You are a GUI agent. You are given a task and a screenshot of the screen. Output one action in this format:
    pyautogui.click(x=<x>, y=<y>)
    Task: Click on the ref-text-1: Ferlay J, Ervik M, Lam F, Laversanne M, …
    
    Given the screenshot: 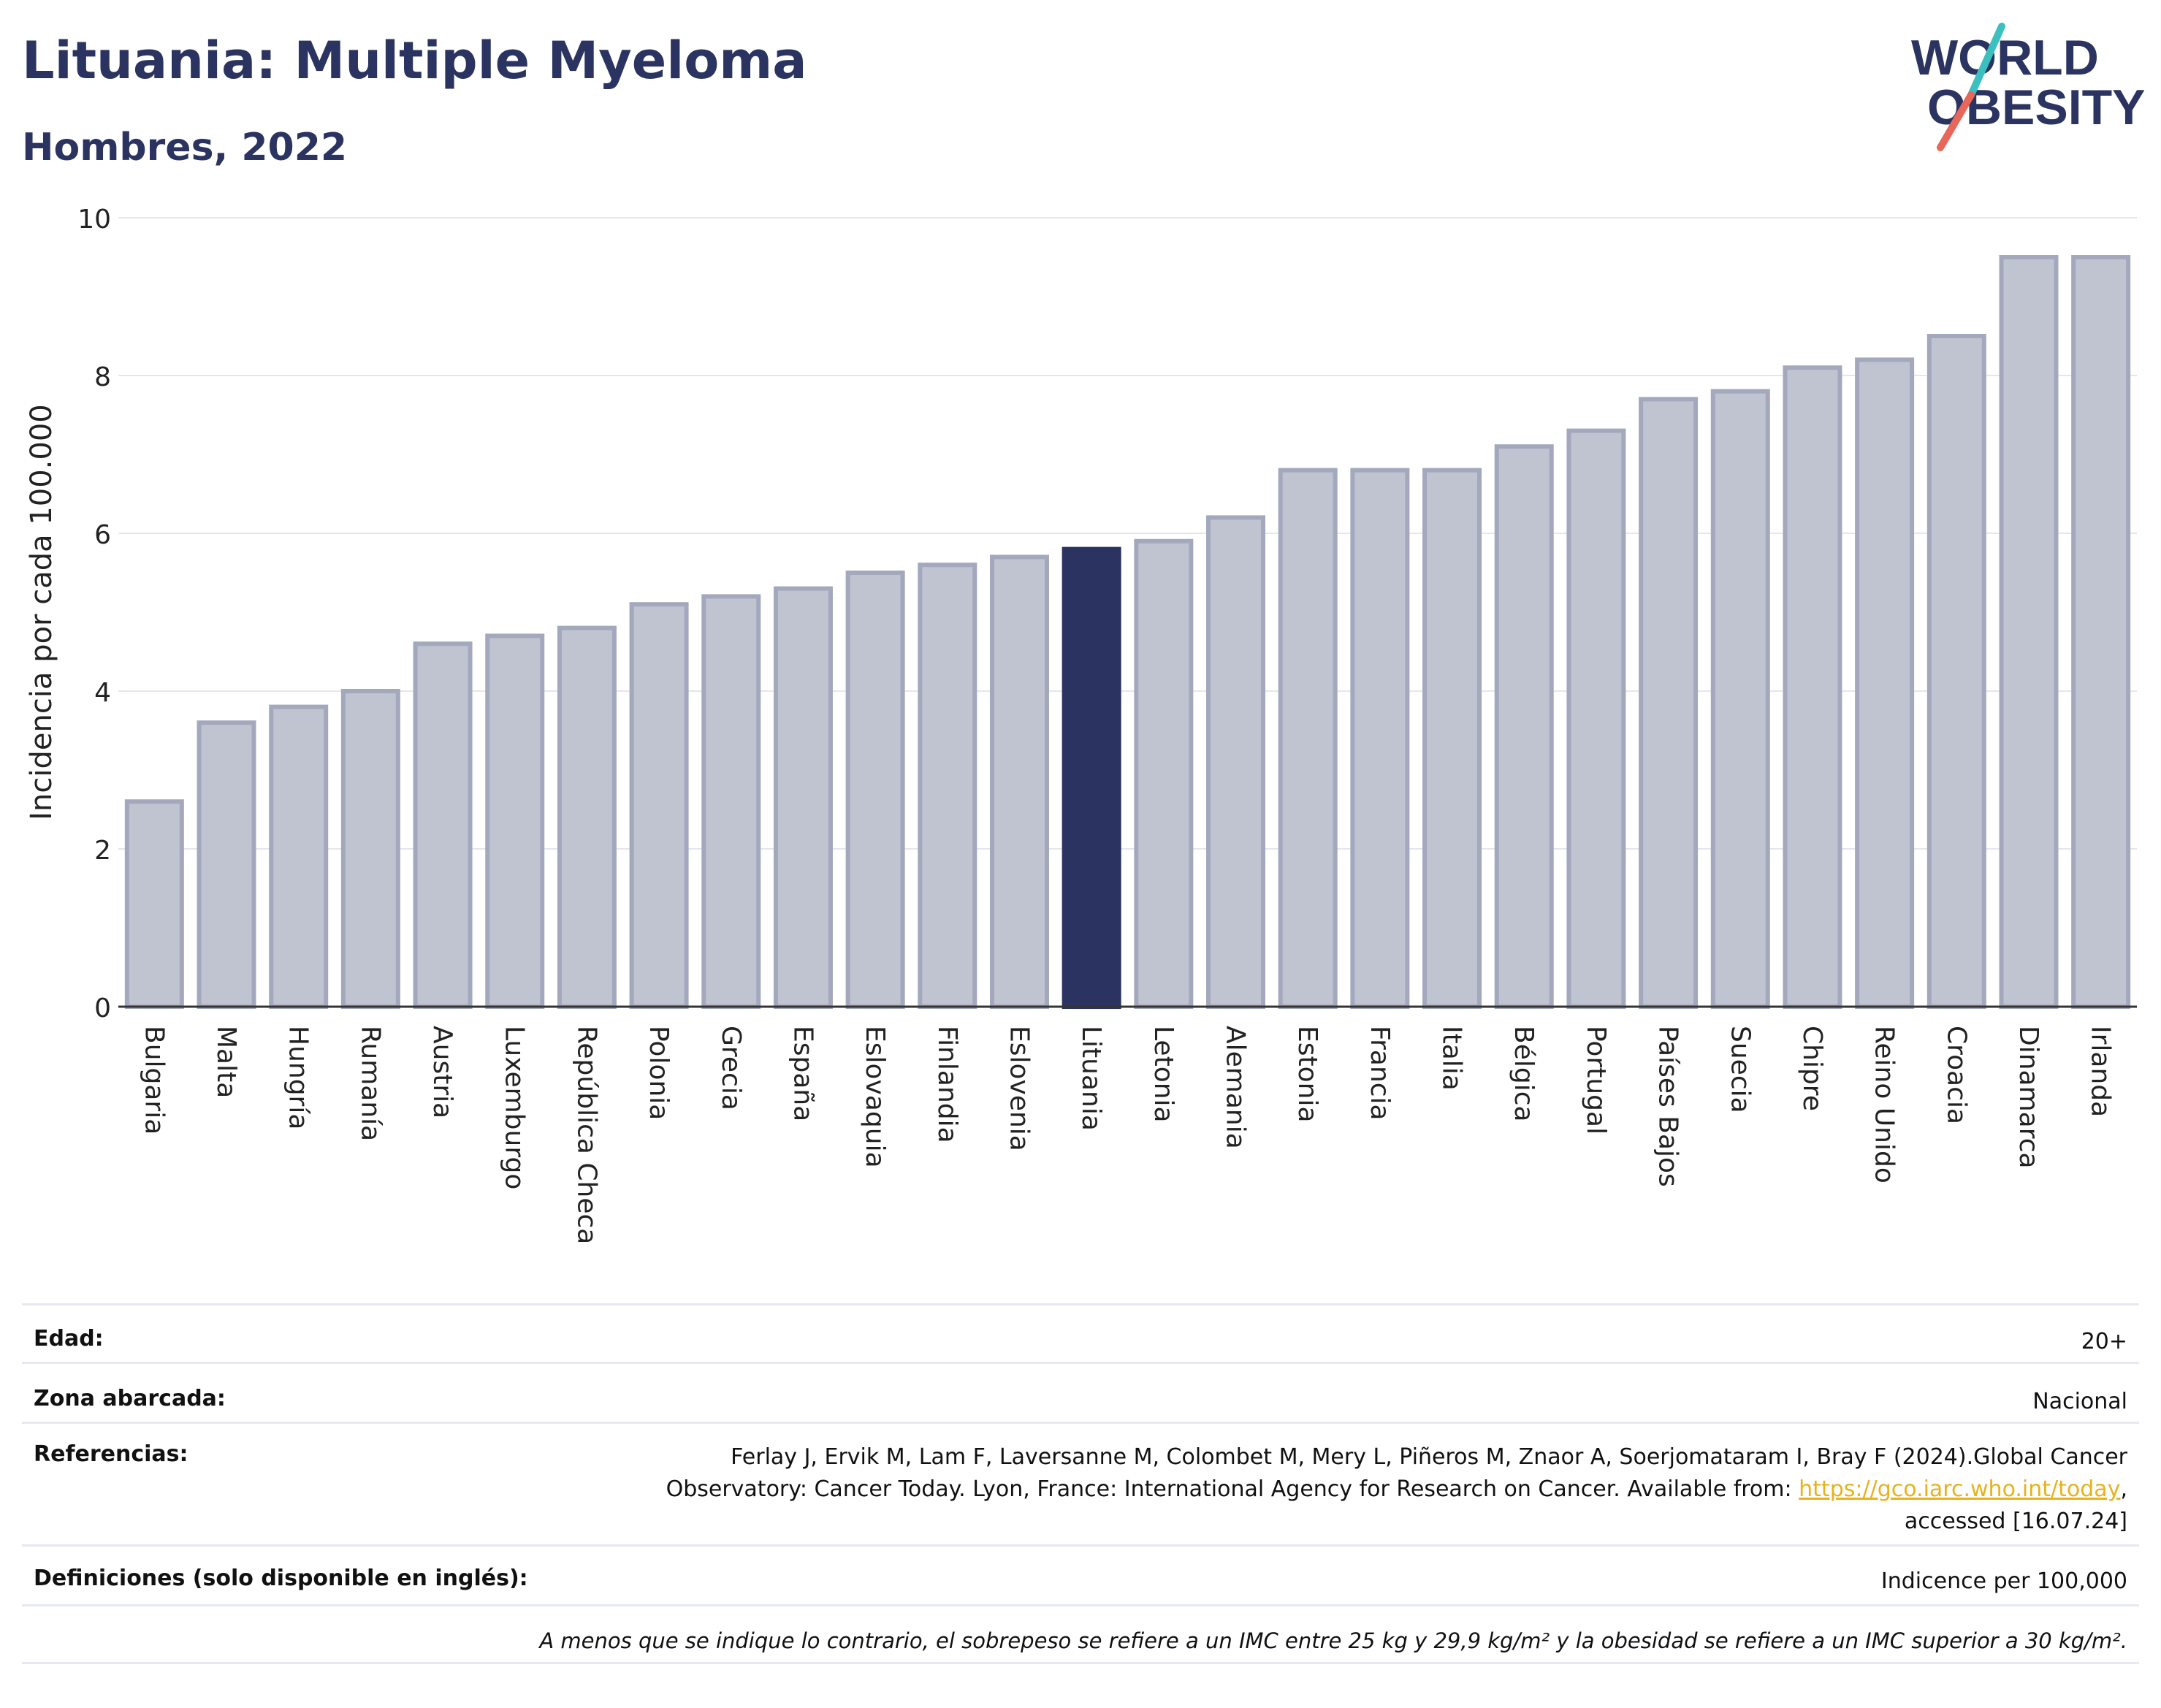 What is the action you would take?
    pyautogui.click(x=1429, y=1457)
    